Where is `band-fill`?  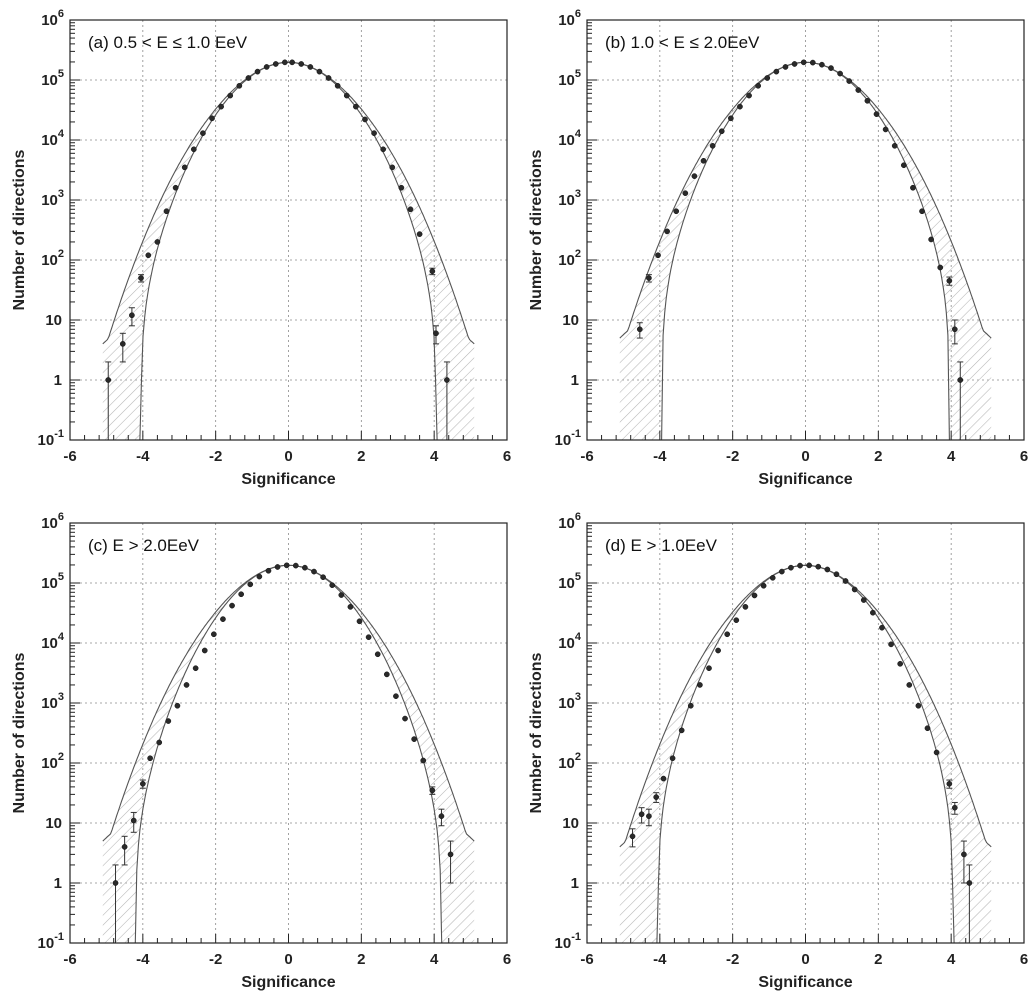
band-fill is located at coordinates (805, 251).